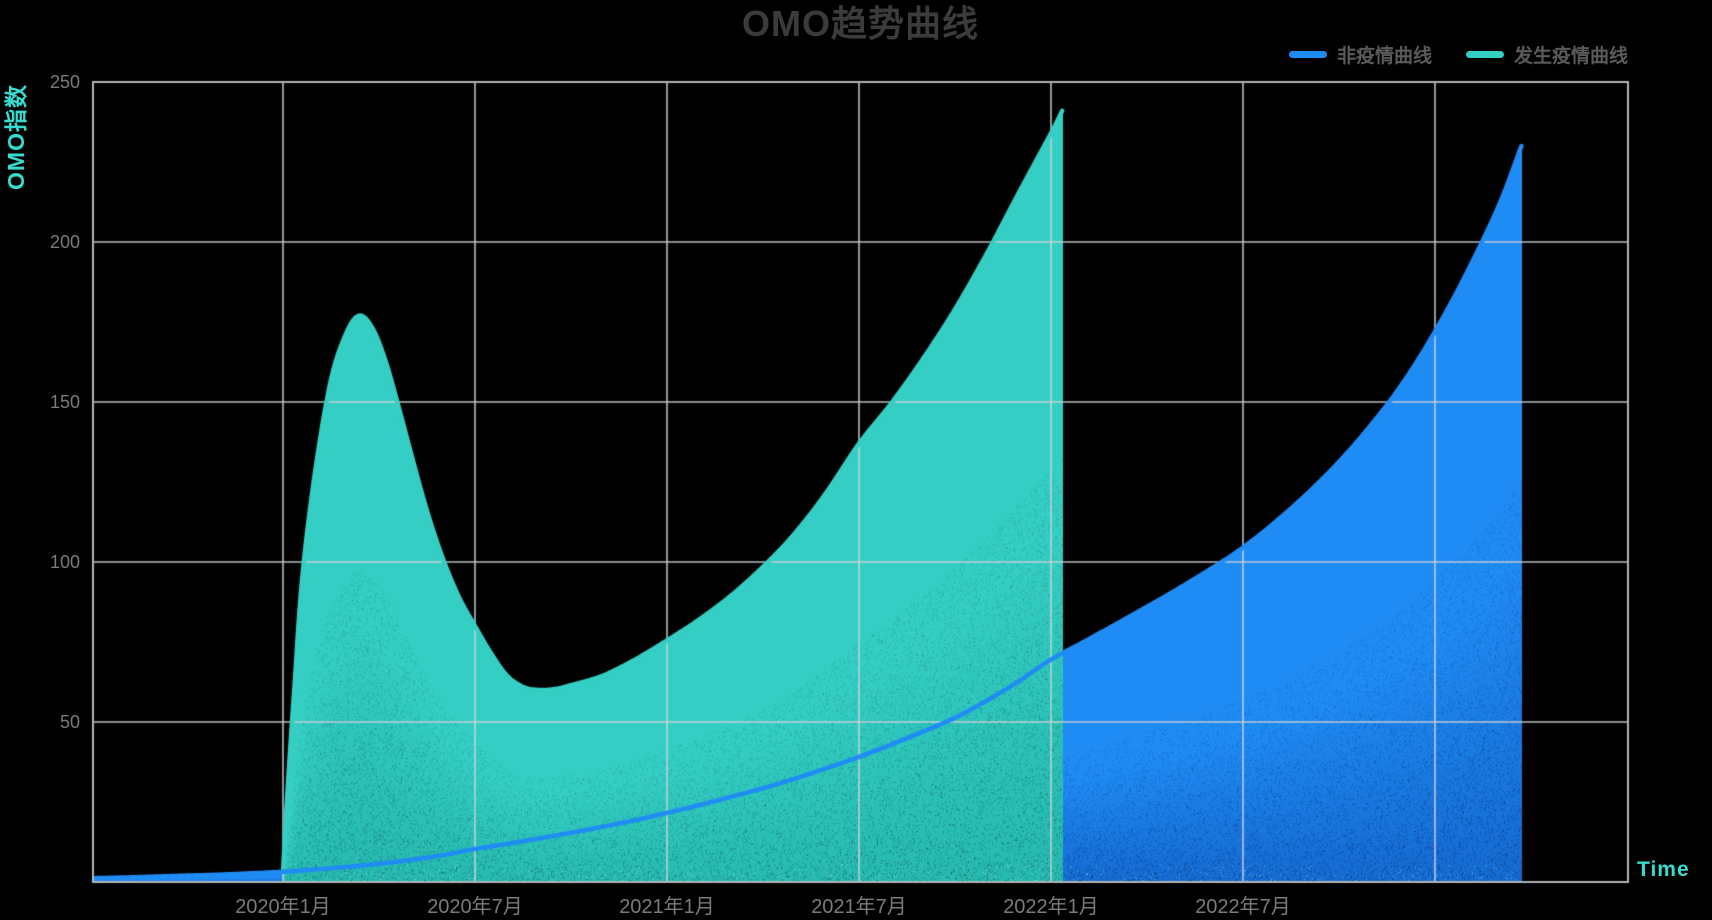 The width and height of the screenshot is (1712, 920). Describe the element at coordinates (283, 907) in the screenshot. I see `x-tick-label: 2020年1月` at that location.